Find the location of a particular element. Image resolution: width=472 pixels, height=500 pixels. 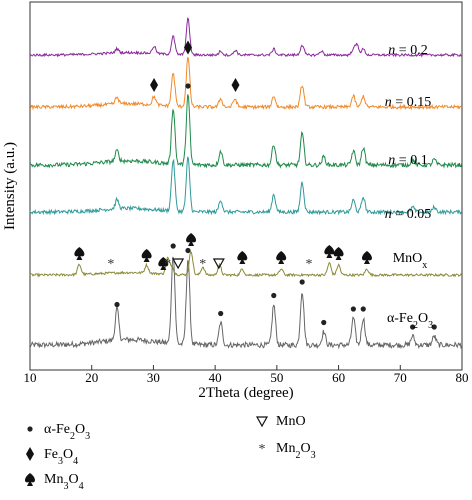

series-label-3: n = 0.1 is located at coordinates (407, 160).